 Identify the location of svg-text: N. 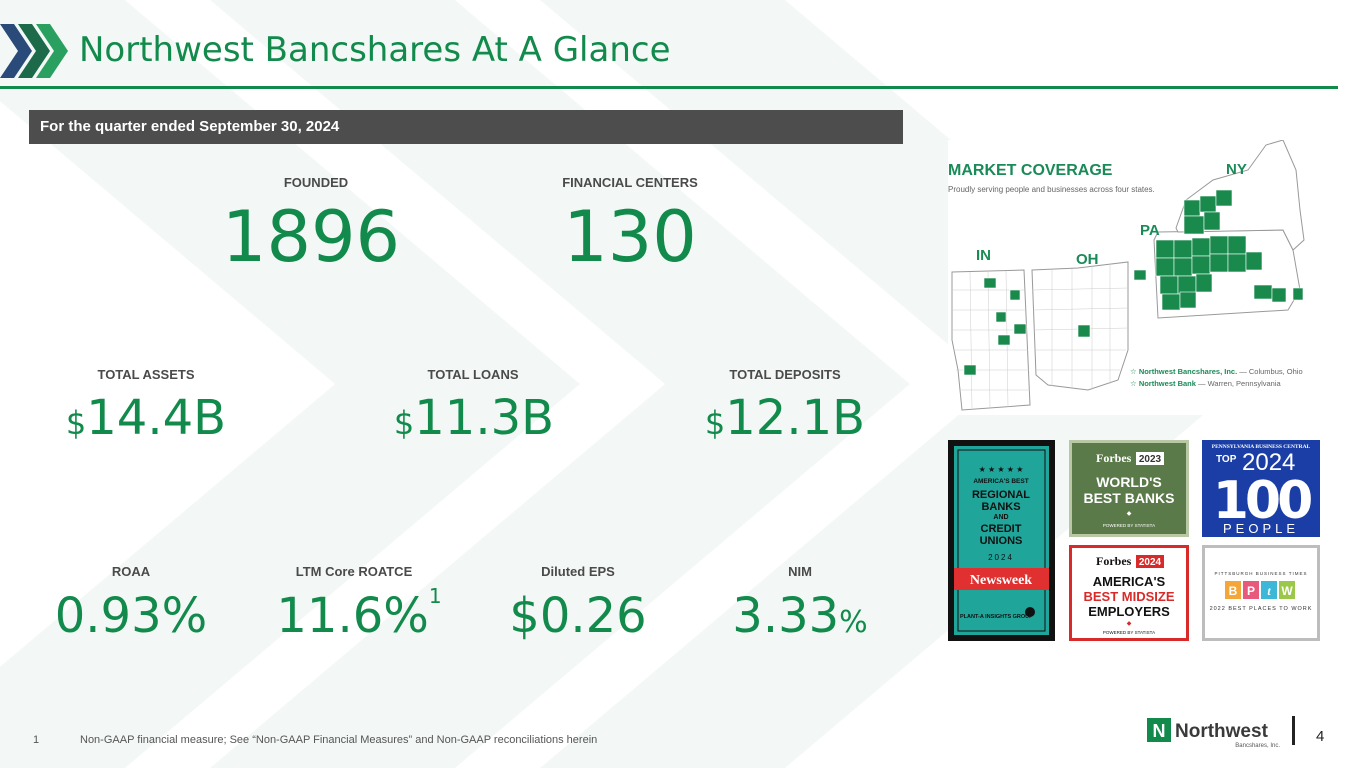
(1159, 731).